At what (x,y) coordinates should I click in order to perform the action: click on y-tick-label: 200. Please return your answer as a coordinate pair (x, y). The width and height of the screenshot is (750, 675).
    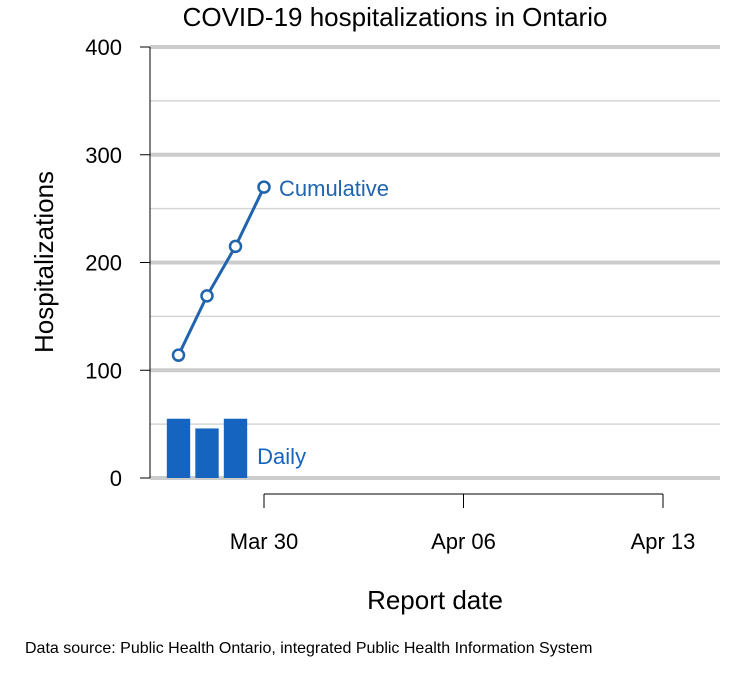
    Looking at the image, I should click on (103, 263).